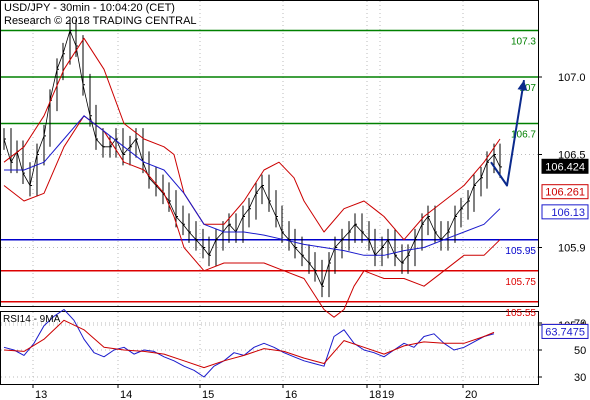  I want to click on projection-arrow-head, so click(522, 85).